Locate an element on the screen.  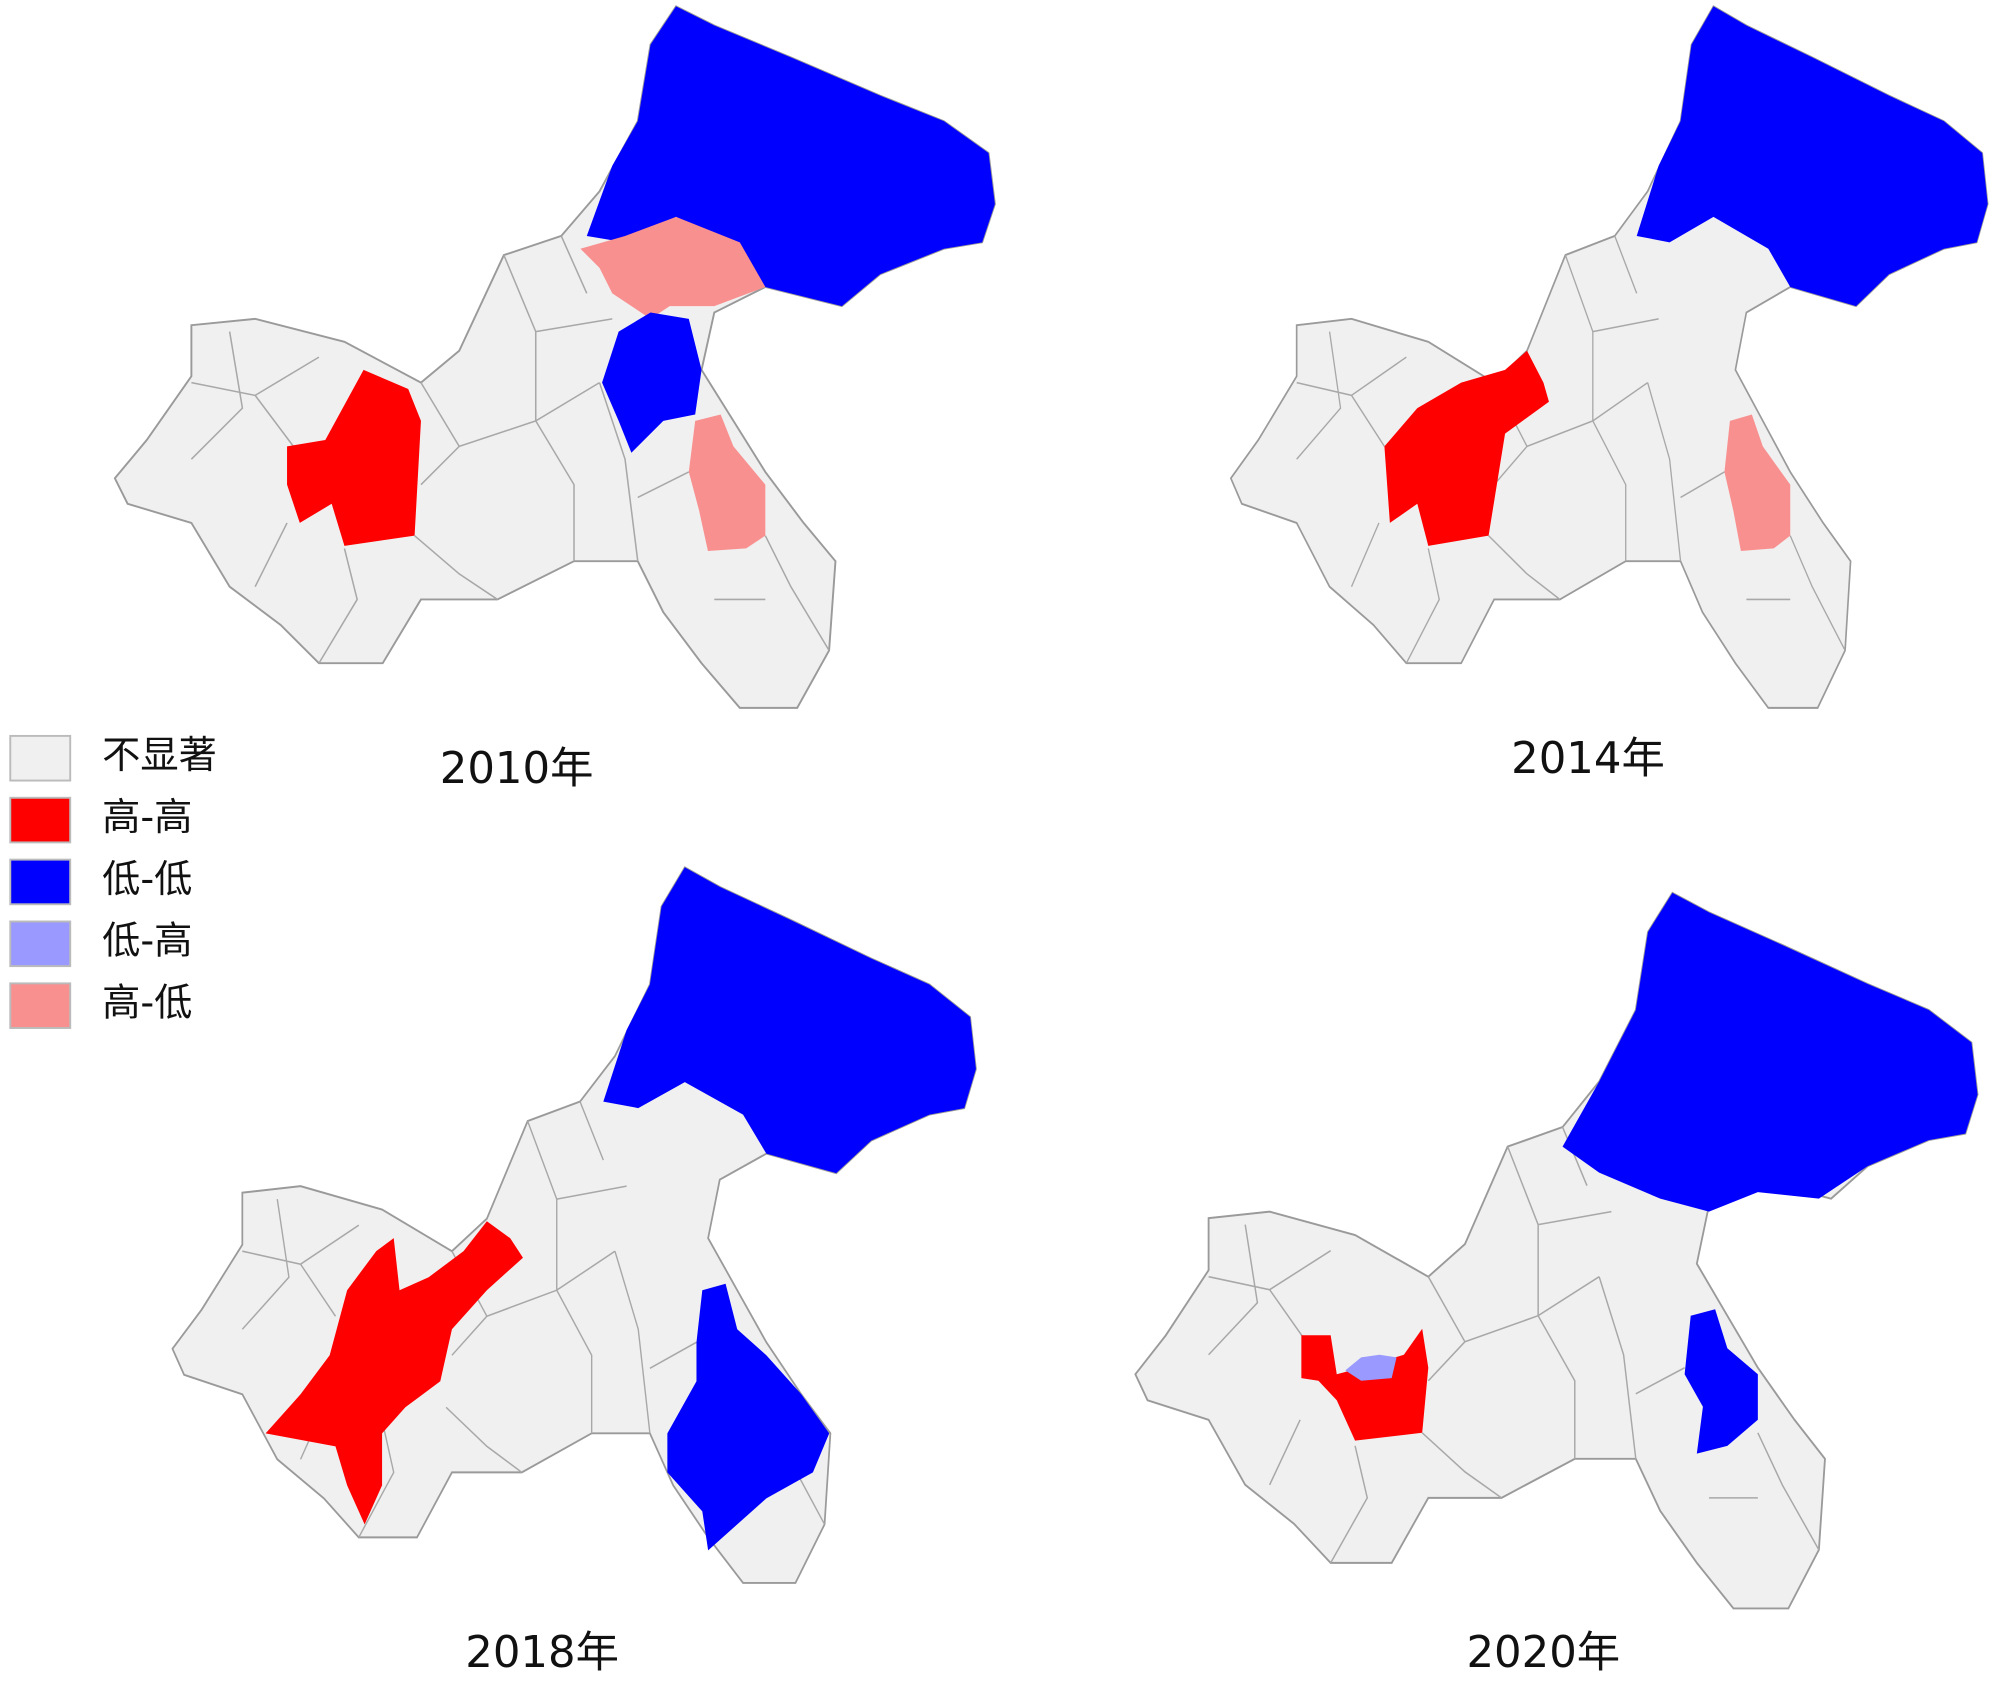
legend-label: 高-高 is located at coordinates (147, 817).